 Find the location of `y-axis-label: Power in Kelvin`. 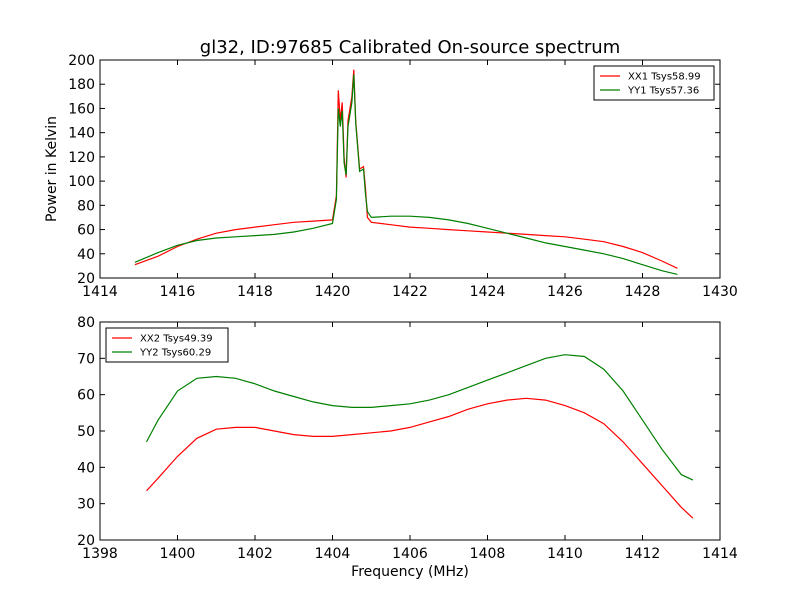

y-axis-label: Power in Kelvin is located at coordinates (52, 169).